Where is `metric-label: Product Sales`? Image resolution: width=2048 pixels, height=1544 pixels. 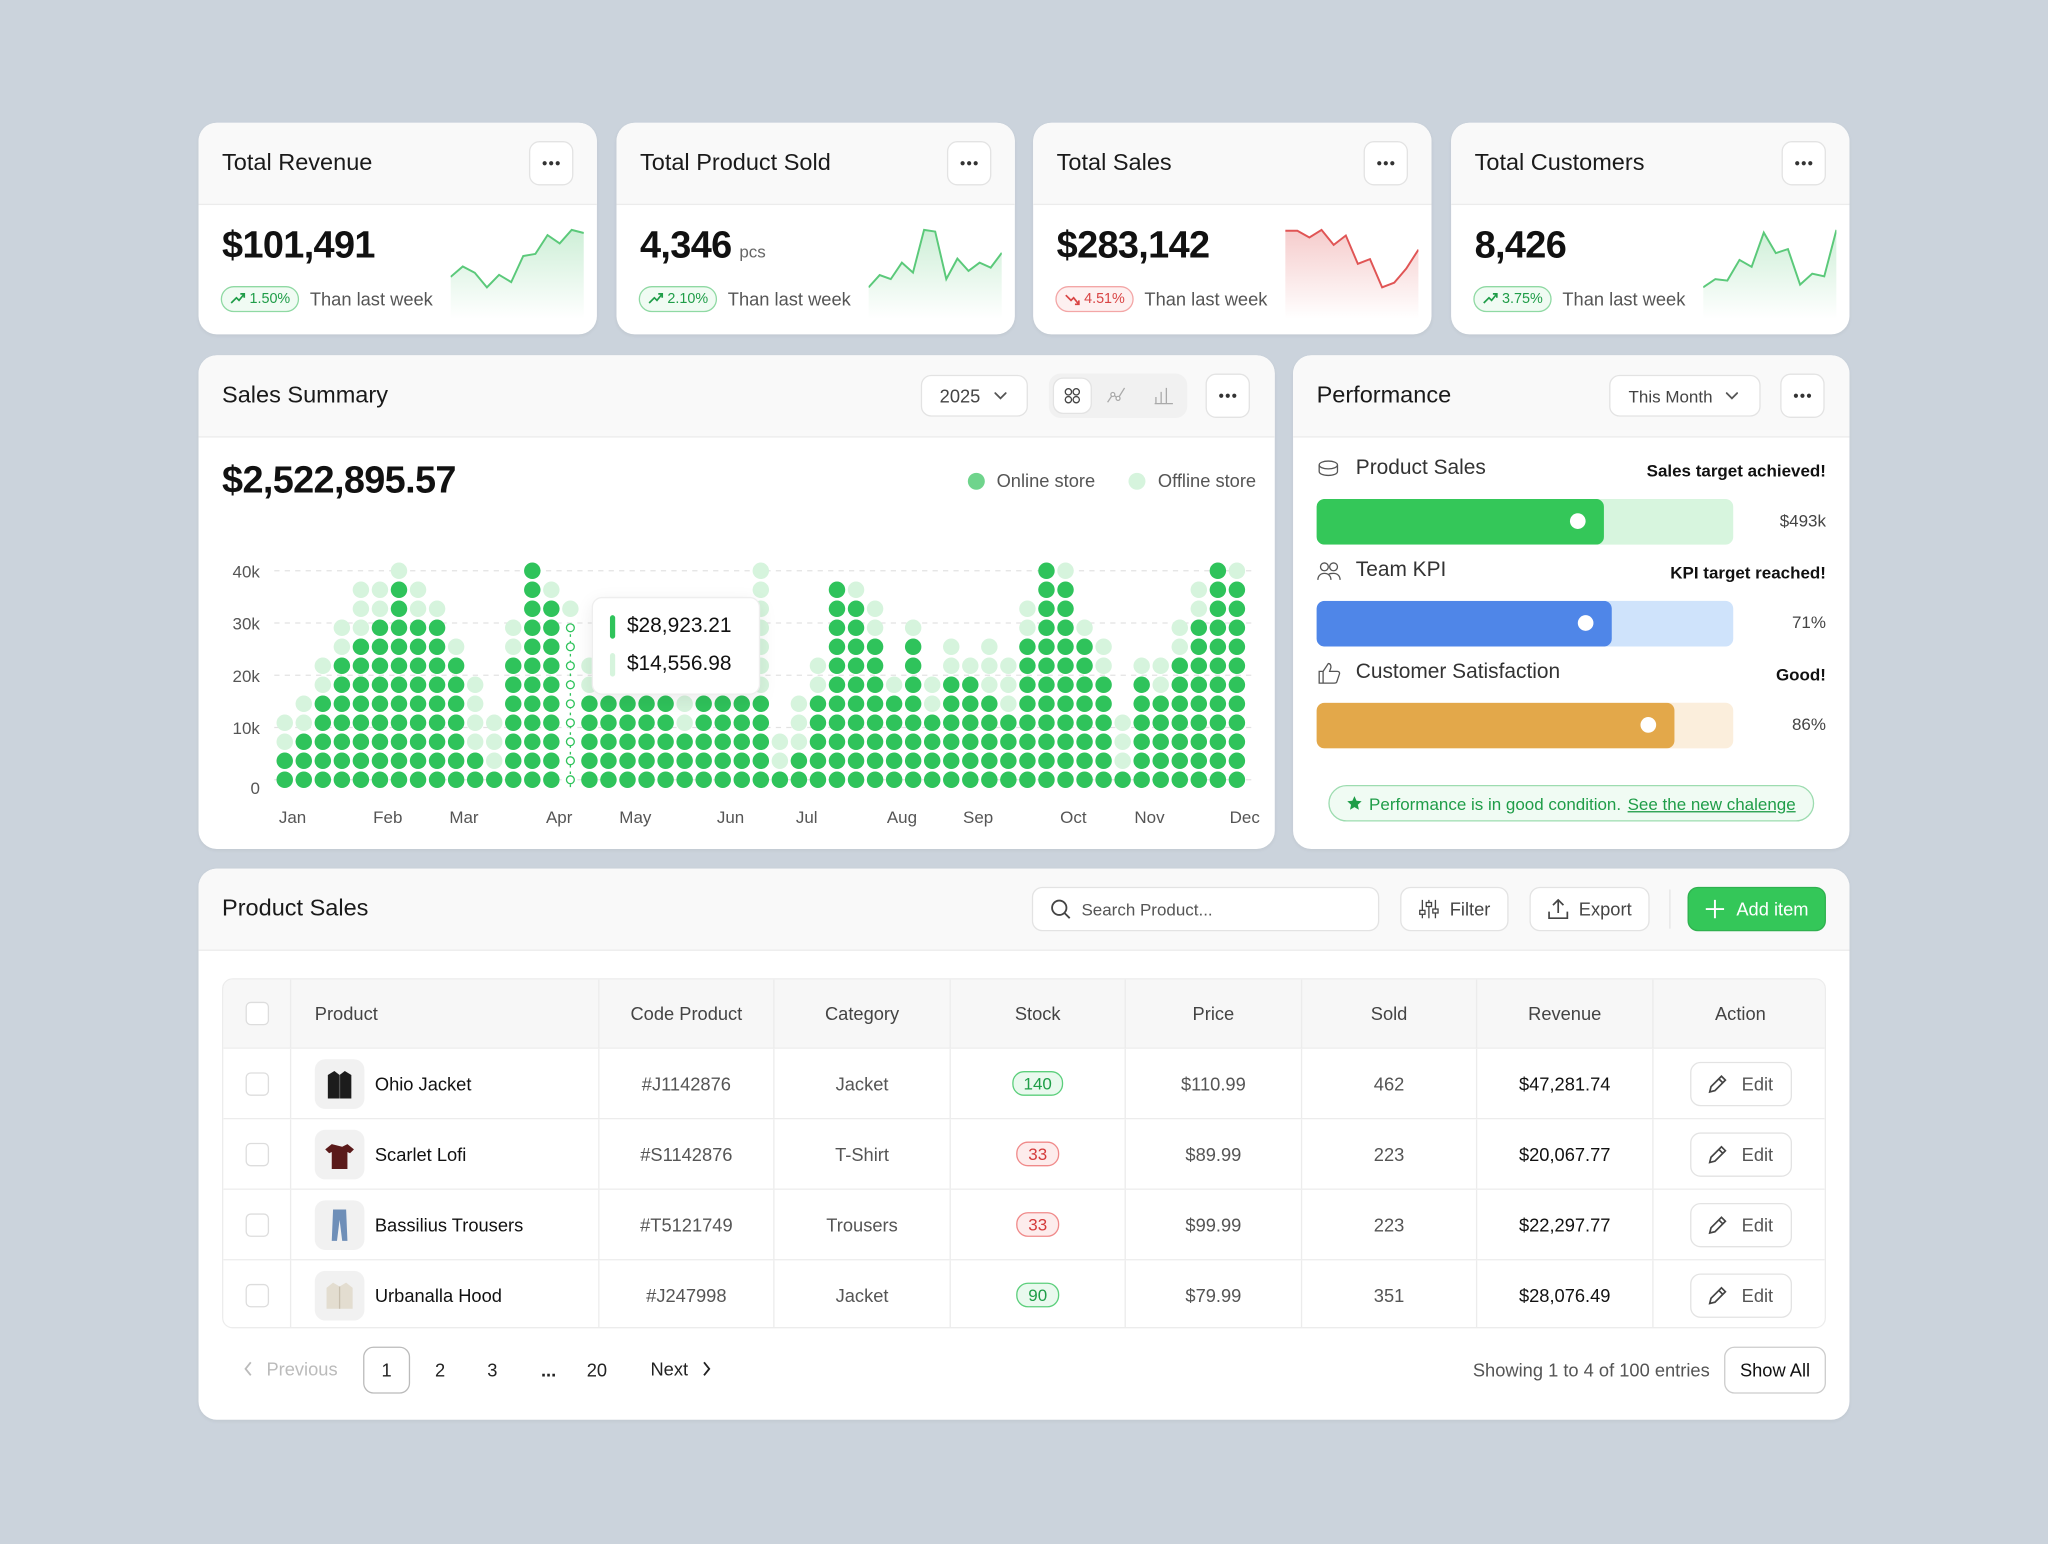 metric-label: Product Sales is located at coordinates (1420, 468).